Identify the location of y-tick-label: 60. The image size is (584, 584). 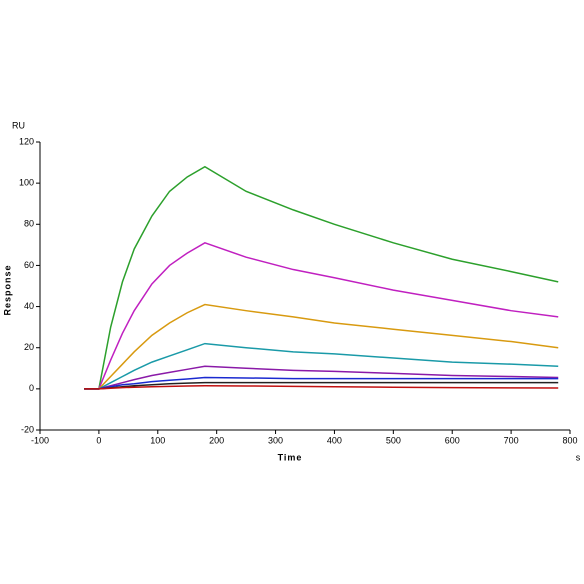
(29, 265).